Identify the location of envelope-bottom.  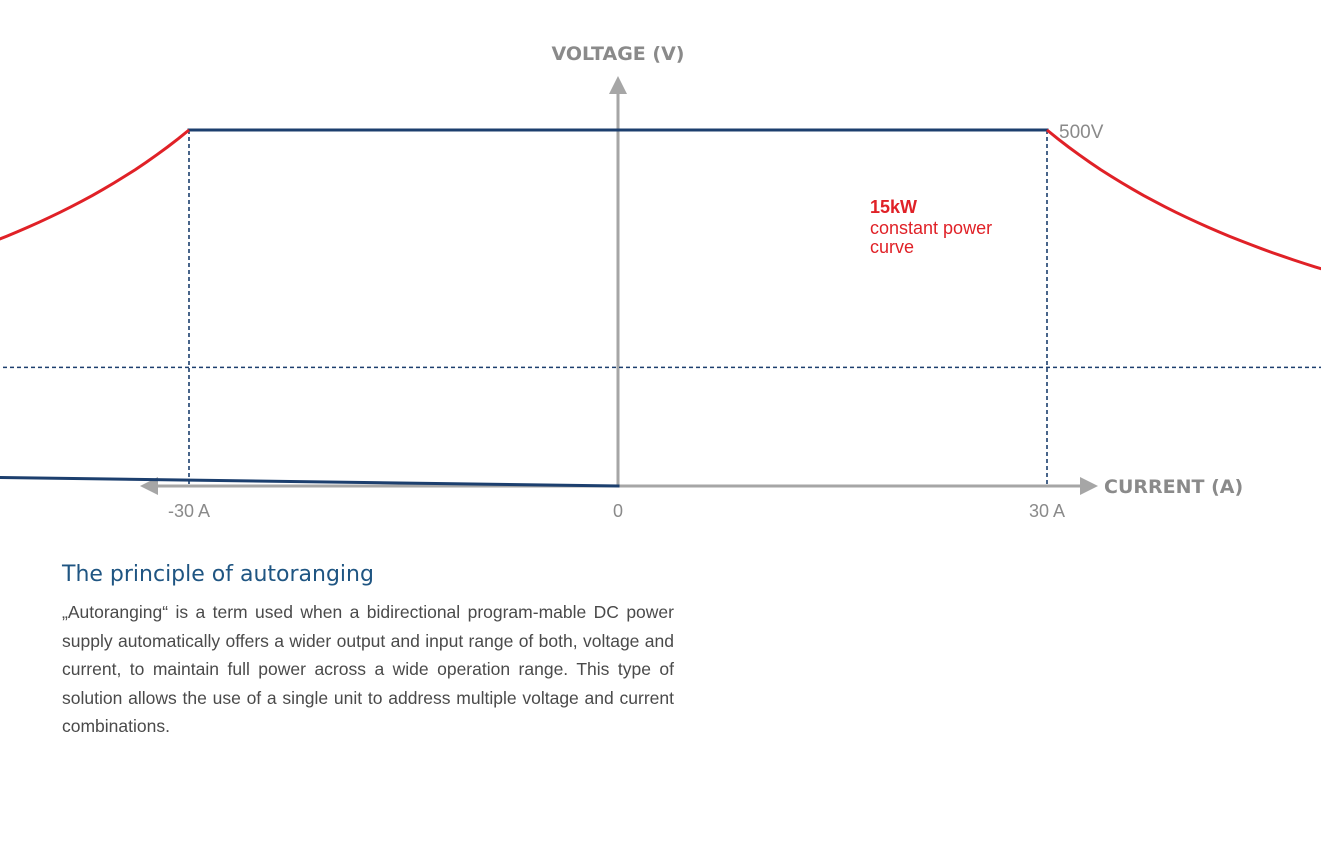
(310, 481).